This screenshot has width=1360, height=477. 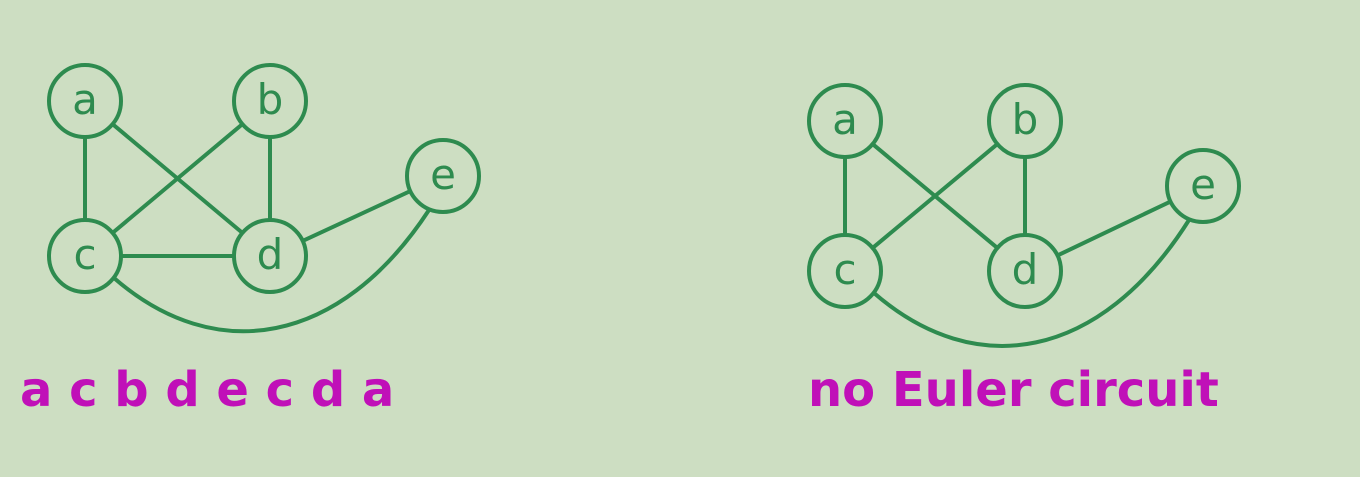 I want to click on graph-1-caption: a c b d e c d a, so click(x=207, y=390).